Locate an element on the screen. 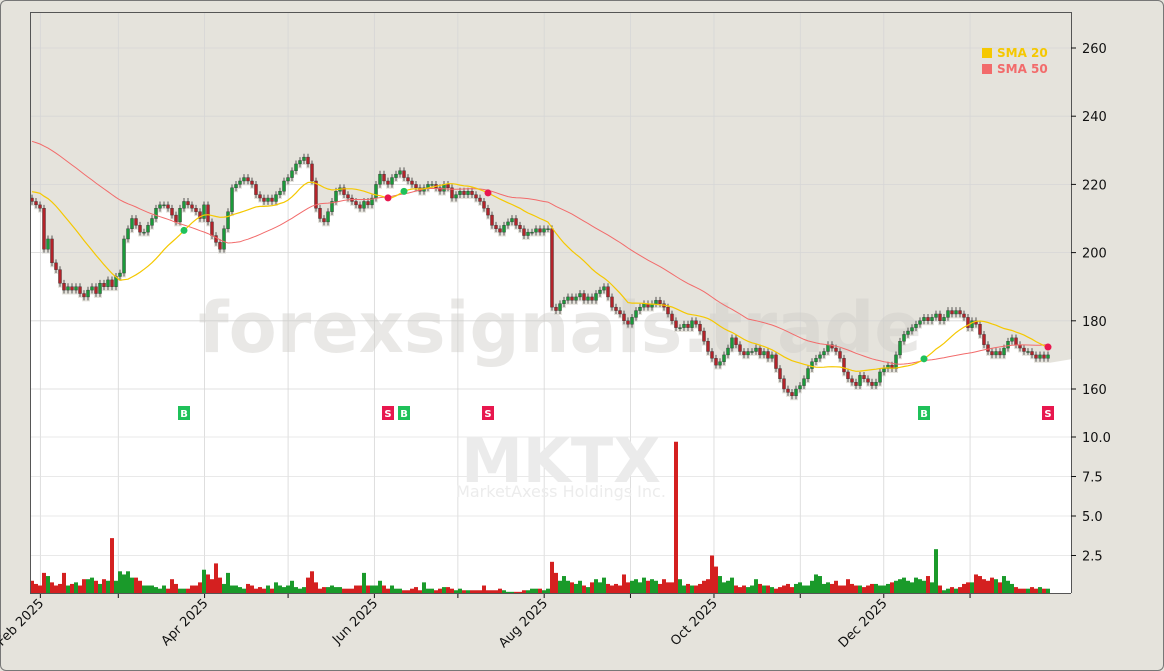 Image resolution: width=1164 pixels, height=671 pixels. buy-signal-dot is located at coordinates (184, 230).